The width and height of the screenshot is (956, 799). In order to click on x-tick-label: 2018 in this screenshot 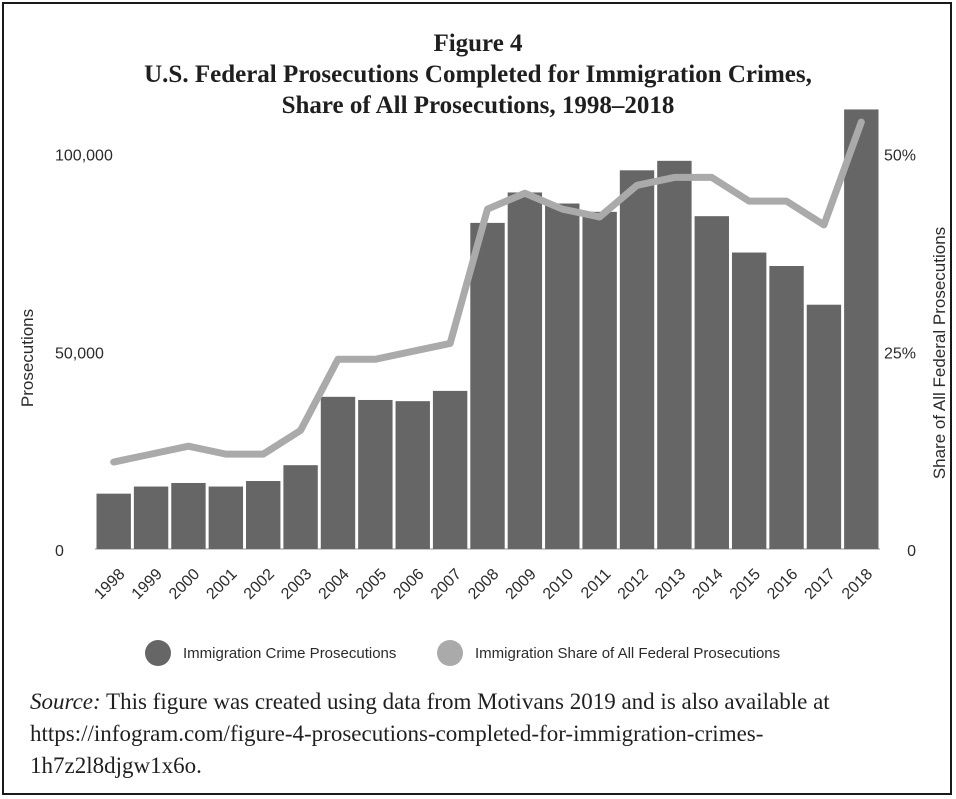, I will do `click(857, 584)`.